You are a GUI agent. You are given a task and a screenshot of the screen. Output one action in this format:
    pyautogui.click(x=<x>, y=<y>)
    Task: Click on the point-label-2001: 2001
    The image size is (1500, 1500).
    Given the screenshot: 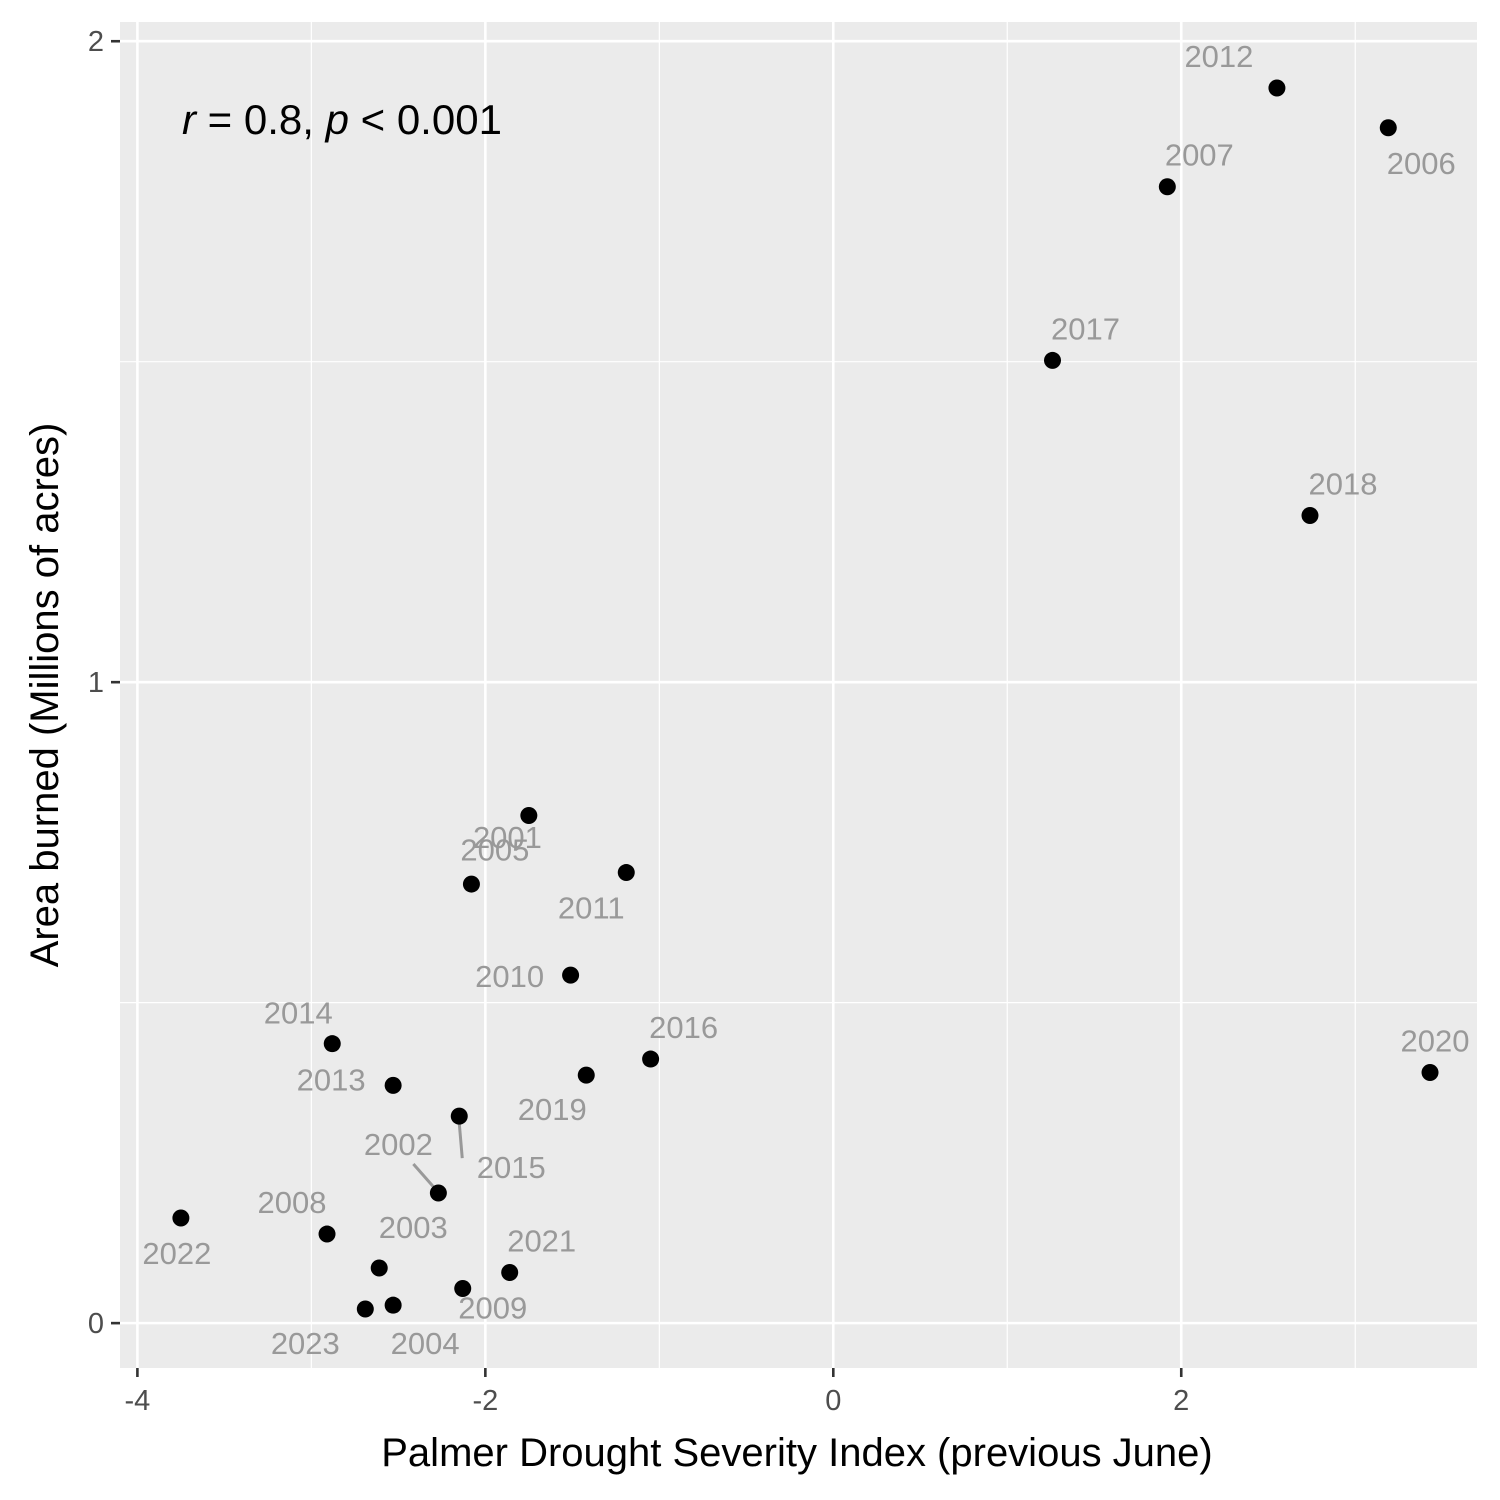 What is the action you would take?
    pyautogui.click(x=507, y=837)
    